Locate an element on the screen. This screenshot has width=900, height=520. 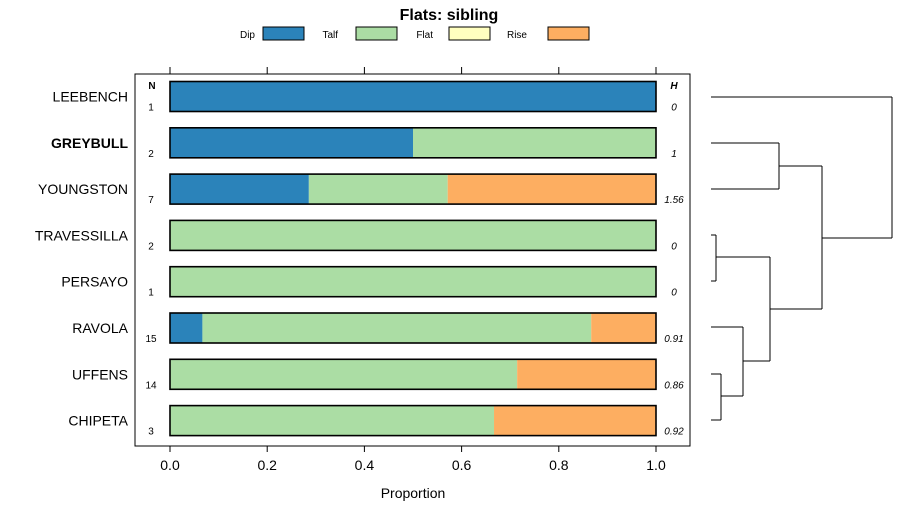
legend-label-talf: Talf is located at coordinates (330, 35).